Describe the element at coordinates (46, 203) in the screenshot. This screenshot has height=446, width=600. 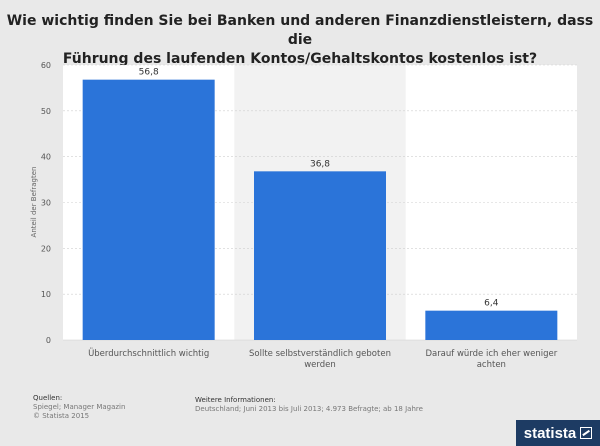
I see `y-tick-label: 30` at that location.